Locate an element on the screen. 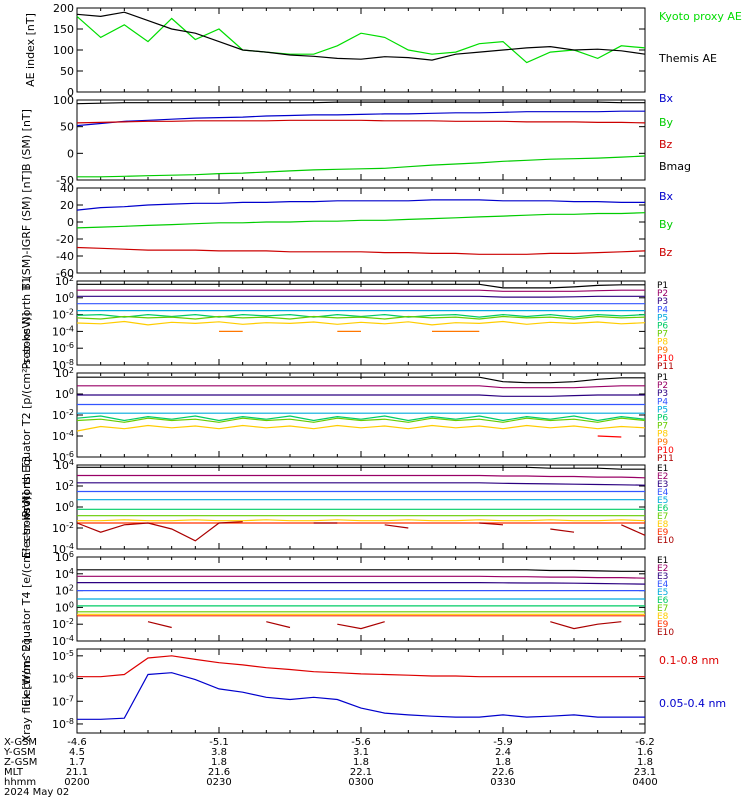 The width and height of the screenshot is (750, 800). footer-value: 22.1 is located at coordinates (361, 772).